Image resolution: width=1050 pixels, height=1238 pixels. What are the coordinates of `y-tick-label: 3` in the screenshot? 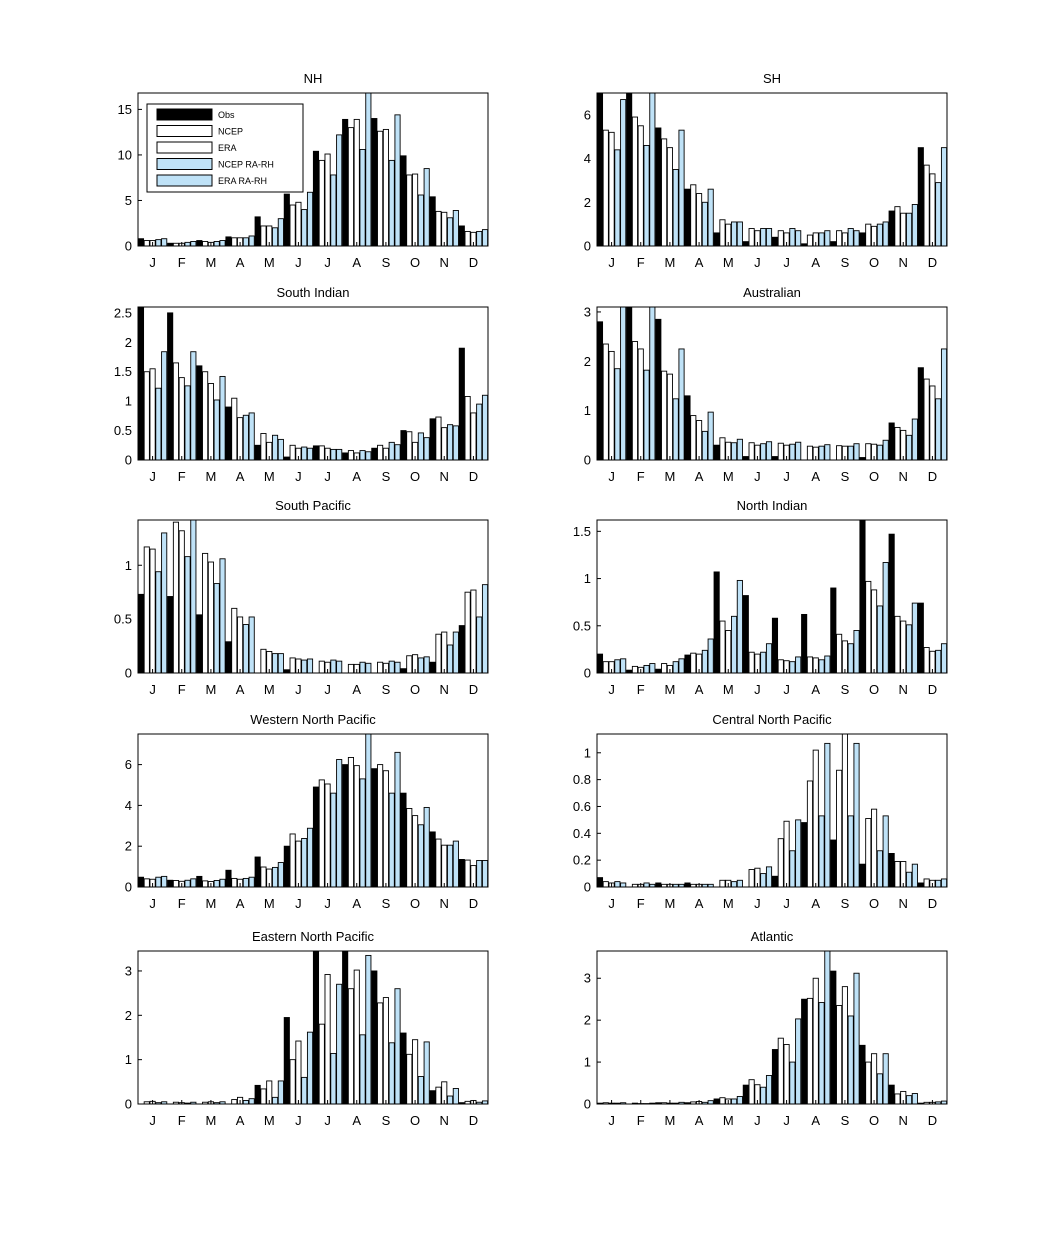 It's located at (587, 311).